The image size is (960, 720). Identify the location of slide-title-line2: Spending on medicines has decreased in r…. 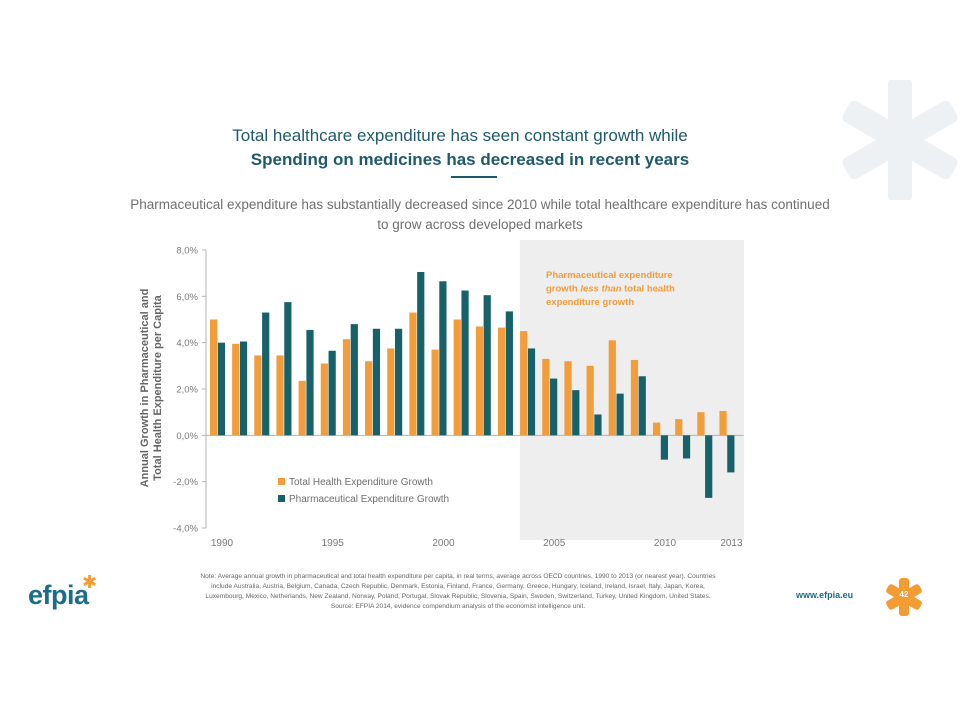
(470, 159).